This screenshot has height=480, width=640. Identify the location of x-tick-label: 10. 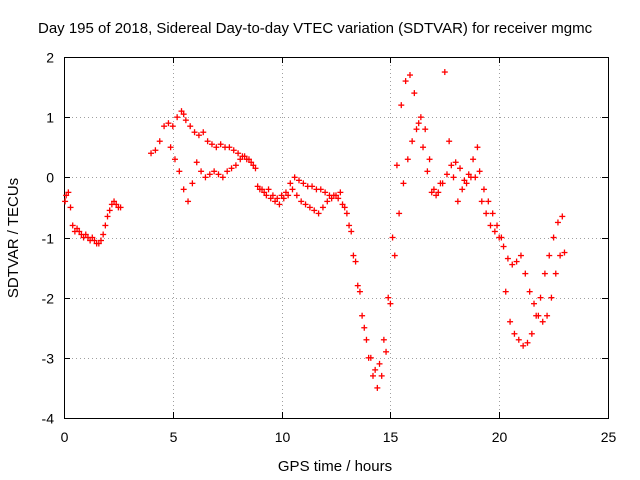
(283, 437).